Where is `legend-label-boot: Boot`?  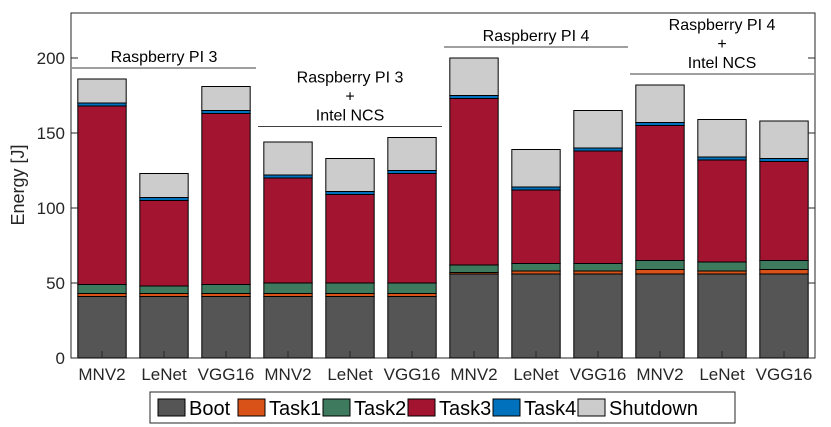 legend-label-boot: Boot is located at coordinates (210, 409).